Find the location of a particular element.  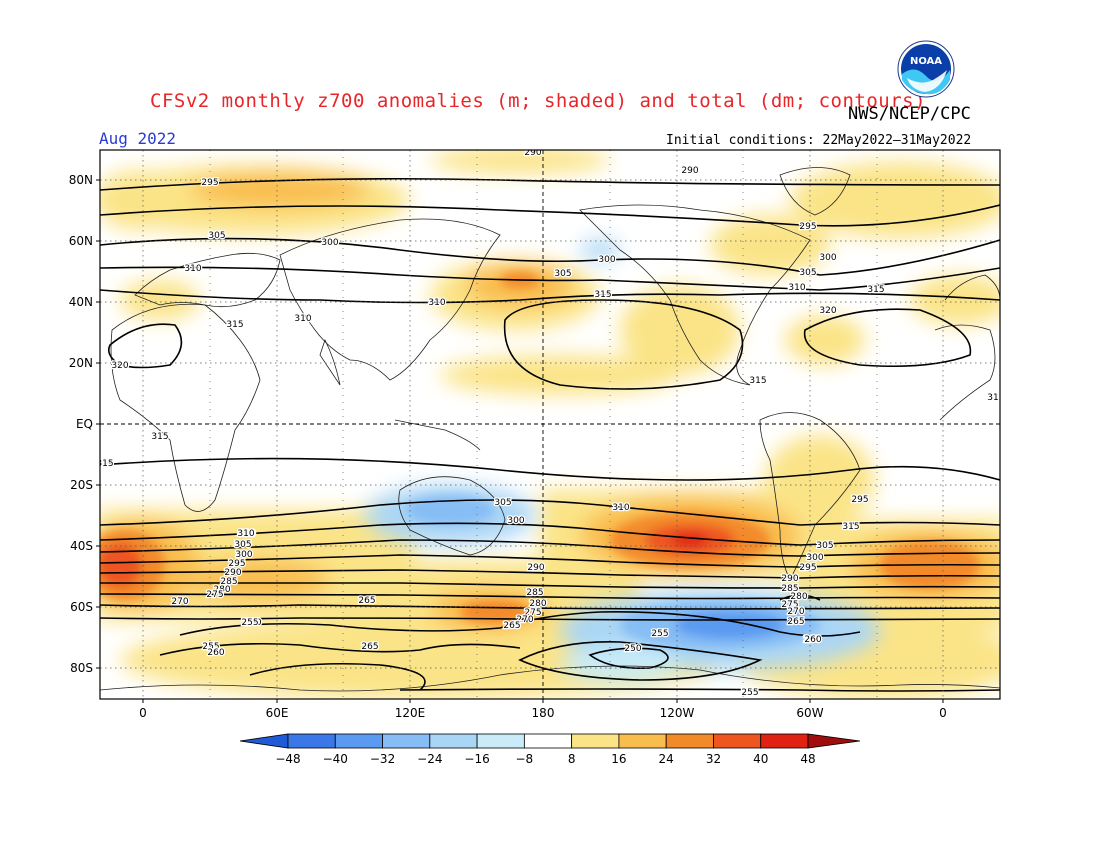

noaa-logo-text: NOAA is located at coordinates (926, 61).